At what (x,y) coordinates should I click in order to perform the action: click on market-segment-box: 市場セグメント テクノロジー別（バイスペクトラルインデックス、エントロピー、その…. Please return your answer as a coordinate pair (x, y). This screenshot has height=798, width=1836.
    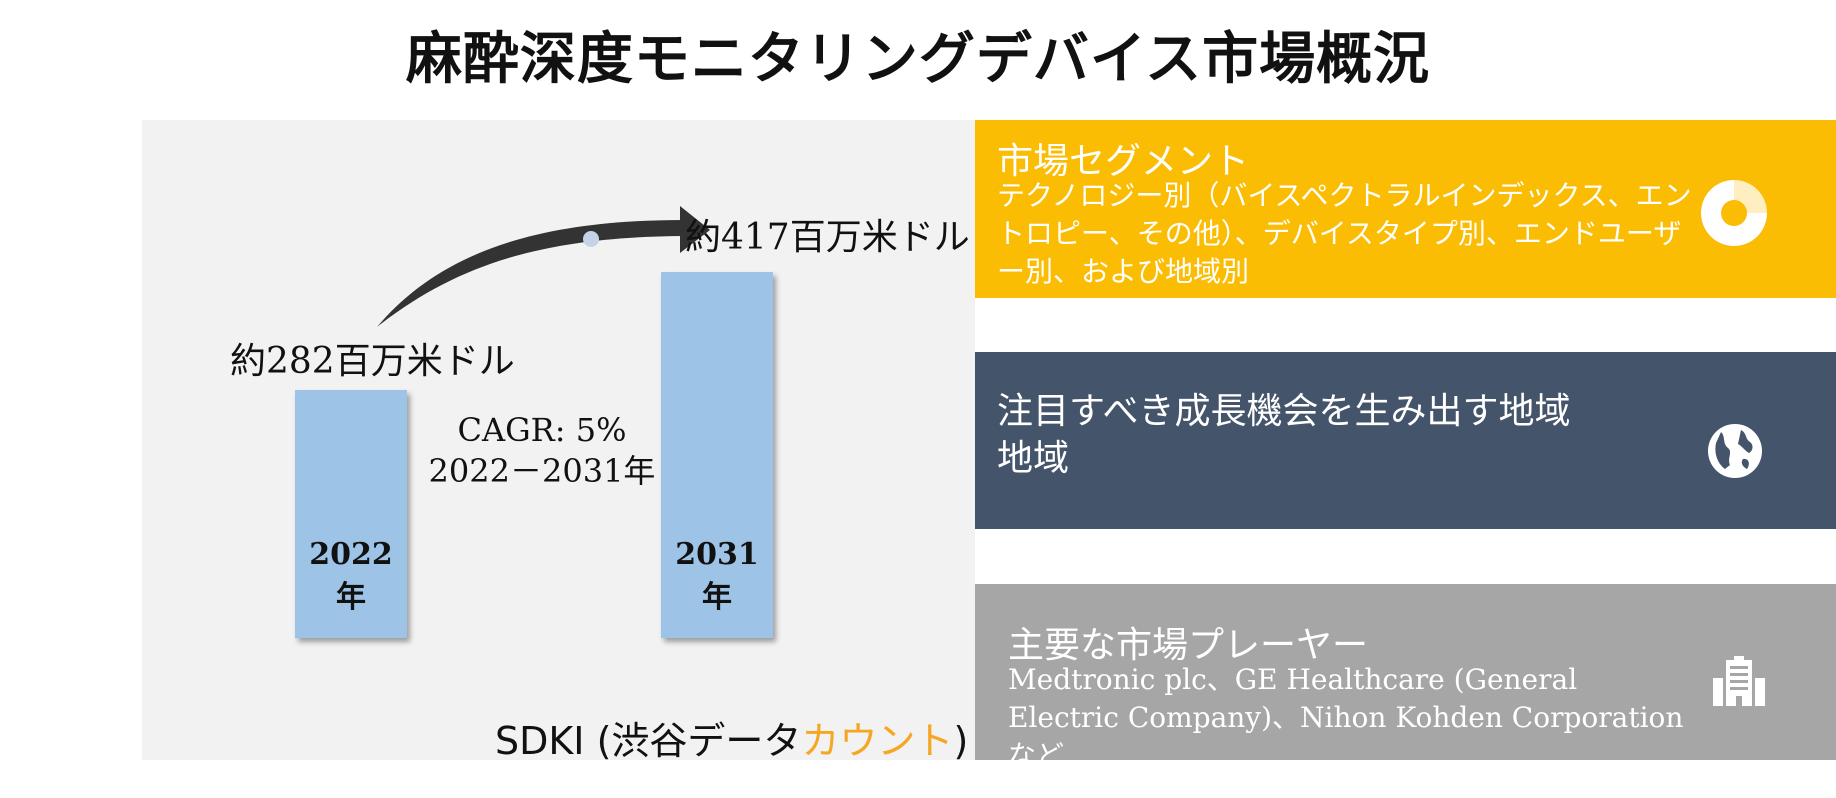
    Looking at the image, I should click on (1405, 209).